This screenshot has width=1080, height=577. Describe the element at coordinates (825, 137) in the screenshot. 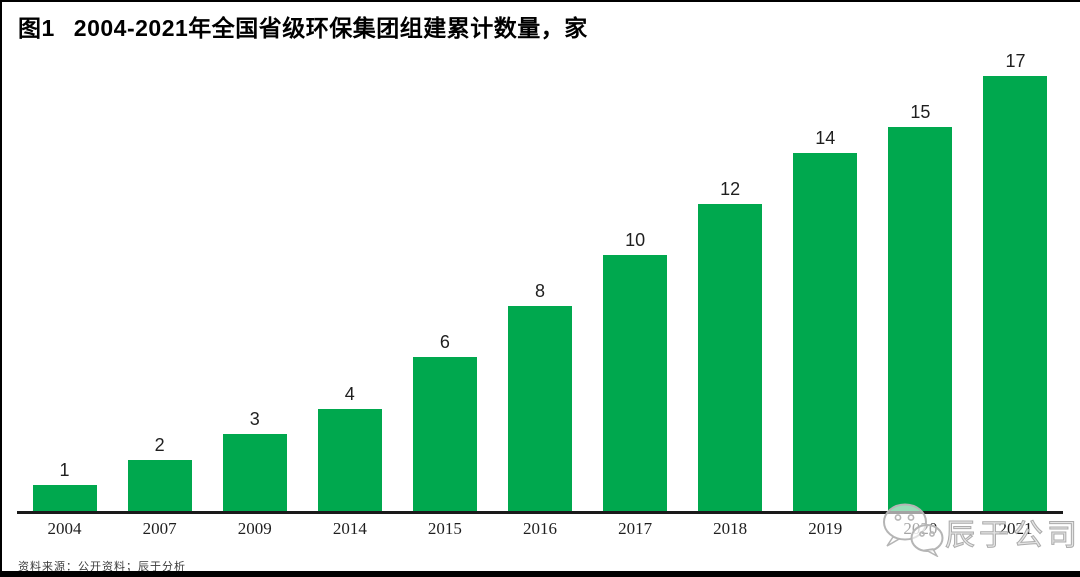

I see `bar-value-label: 14` at that location.